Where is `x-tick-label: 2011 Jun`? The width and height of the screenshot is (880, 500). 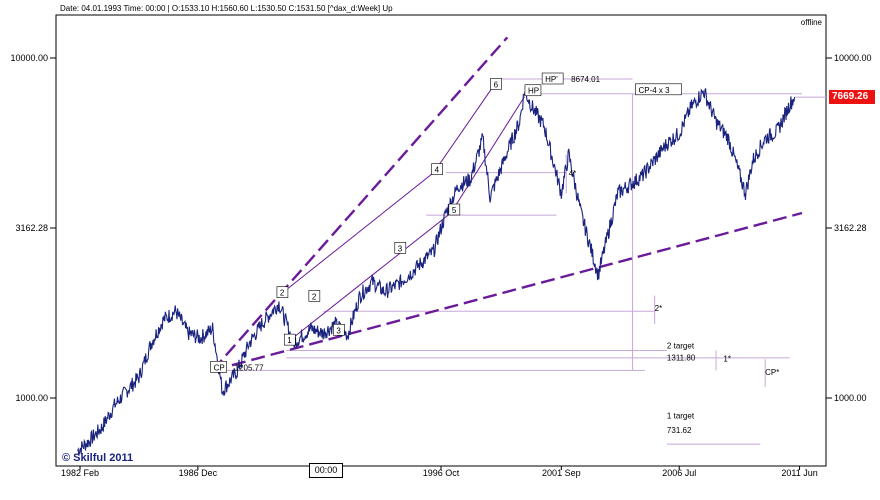
x-tick-label: 2011 Jun is located at coordinates (799, 473).